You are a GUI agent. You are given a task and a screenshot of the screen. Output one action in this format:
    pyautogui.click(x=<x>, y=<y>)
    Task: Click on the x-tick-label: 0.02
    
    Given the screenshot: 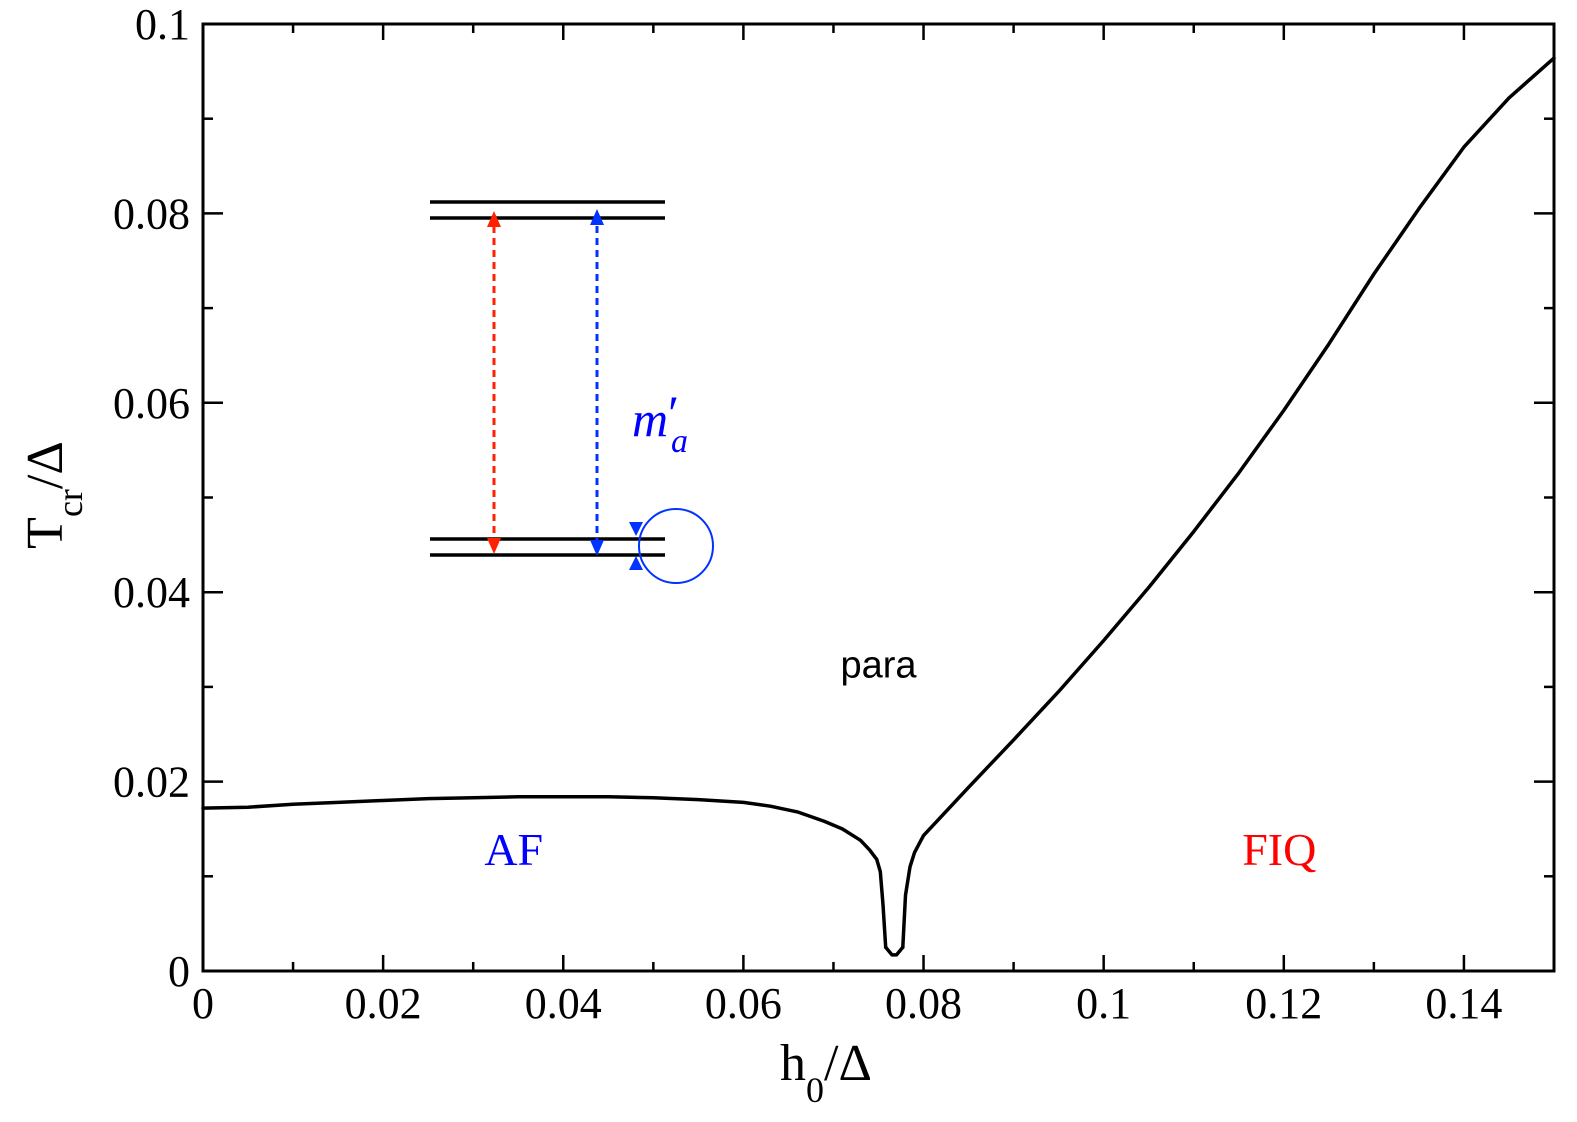 What is the action you would take?
    pyautogui.click(x=383, y=1003)
    